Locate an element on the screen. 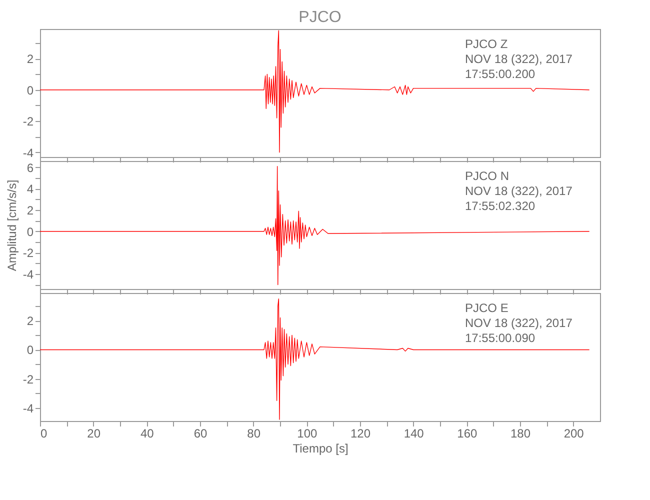  x-tick-label: 80 is located at coordinates (254, 433).